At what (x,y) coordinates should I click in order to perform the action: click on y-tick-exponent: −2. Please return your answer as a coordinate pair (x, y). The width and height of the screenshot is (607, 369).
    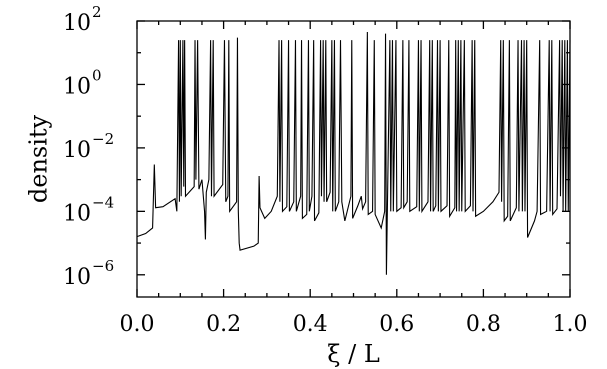
    Looking at the image, I should click on (103, 139).